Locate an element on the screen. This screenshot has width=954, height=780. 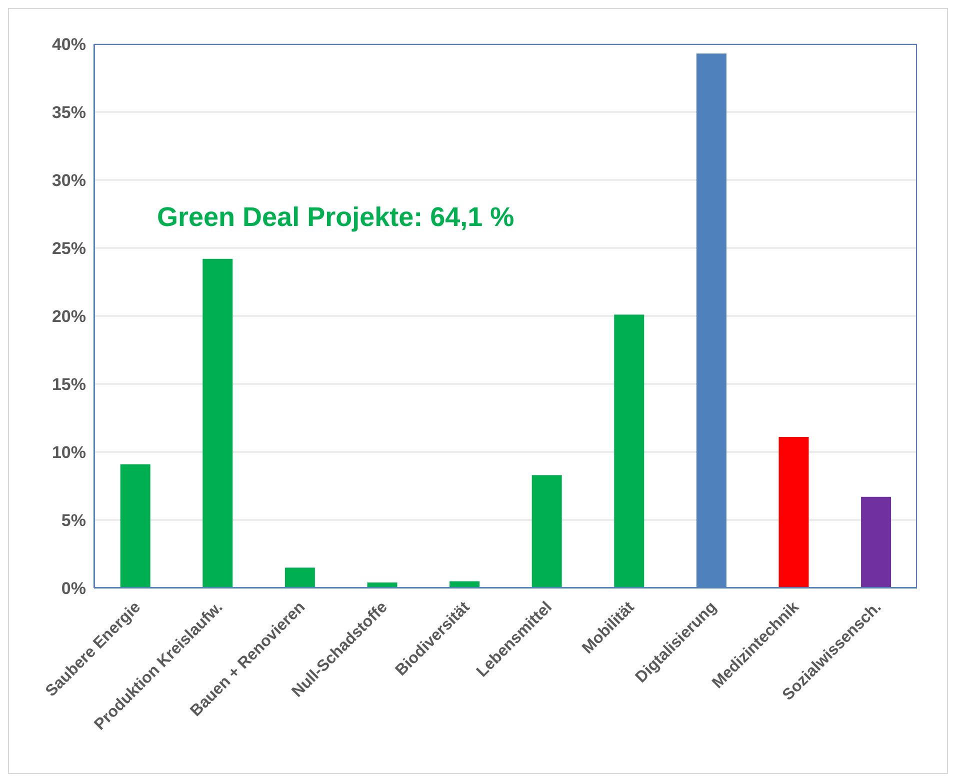
y-tick-label: 0% is located at coordinates (73, 588).